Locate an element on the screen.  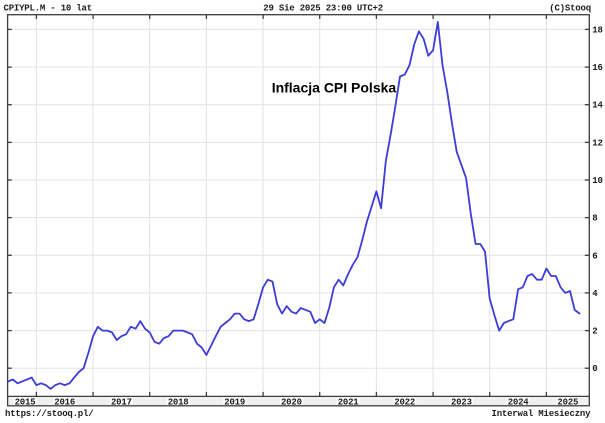
svg-text: 2024 is located at coordinates (519, 402).